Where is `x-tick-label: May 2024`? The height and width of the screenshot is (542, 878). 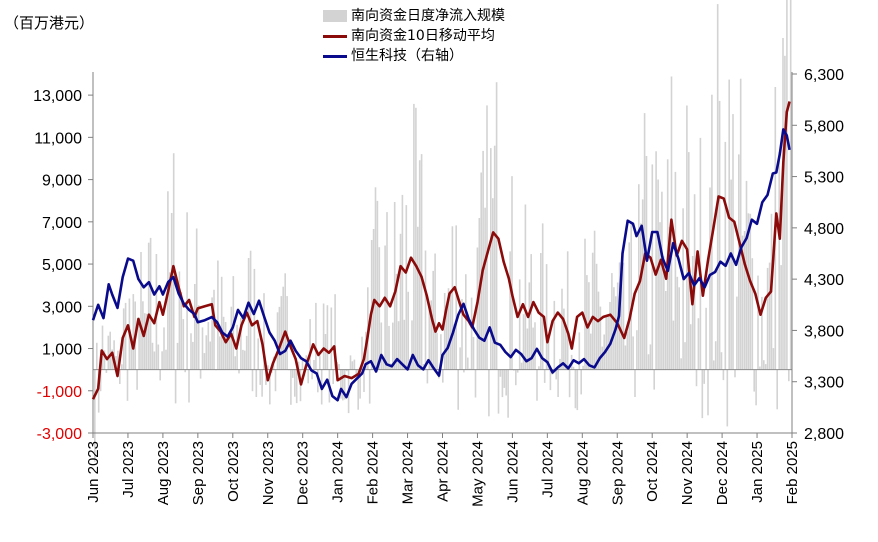 x-tick-label: May 2024 is located at coordinates (477, 474).